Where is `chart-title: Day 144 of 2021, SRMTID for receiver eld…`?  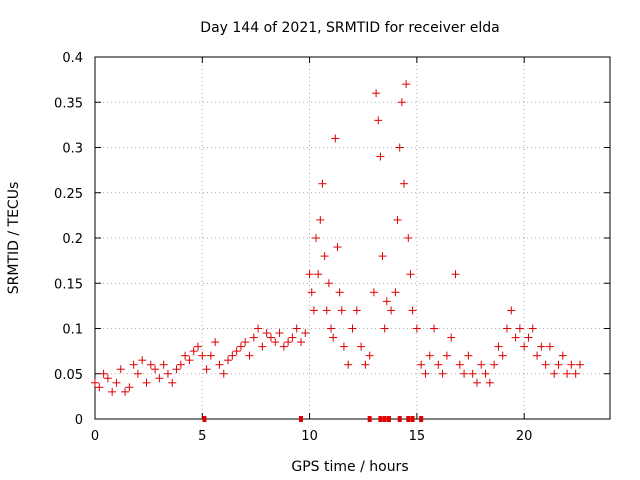
chart-title: Day 144 of 2021, SRMTID for receiver eld… is located at coordinates (349, 28).